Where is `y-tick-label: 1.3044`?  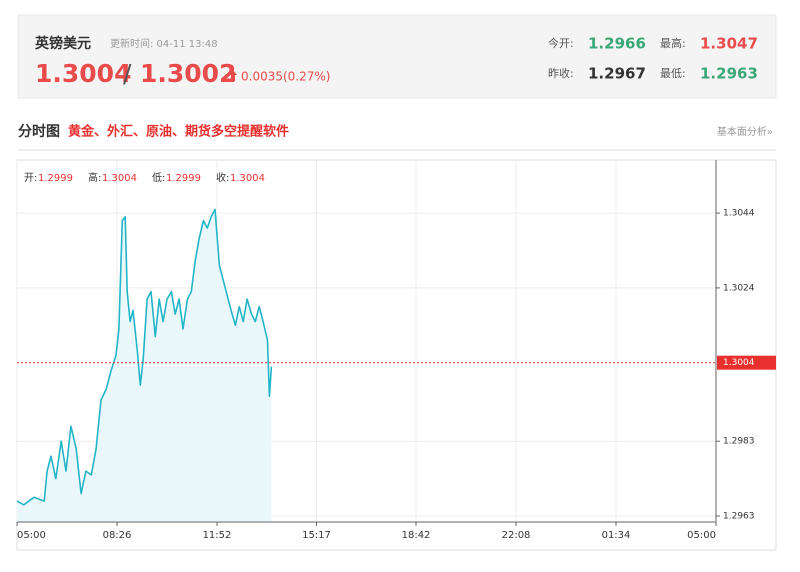
y-tick-label: 1.3044 is located at coordinates (739, 214).